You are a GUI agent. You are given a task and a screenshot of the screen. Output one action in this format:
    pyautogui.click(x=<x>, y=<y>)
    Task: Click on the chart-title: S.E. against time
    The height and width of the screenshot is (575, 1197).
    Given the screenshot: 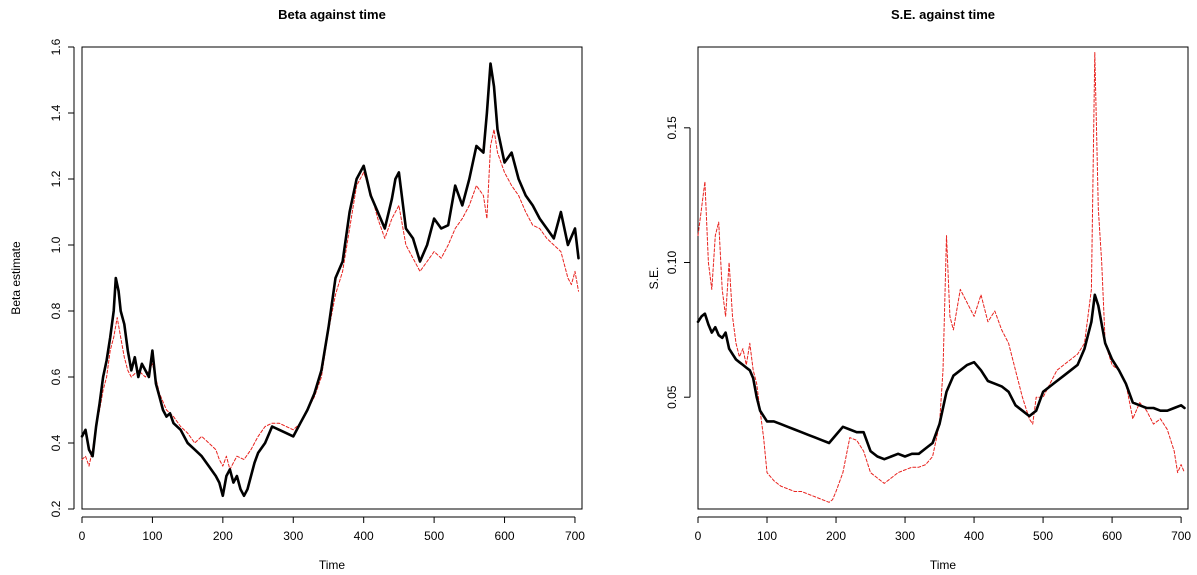 What is the action you would take?
    pyautogui.click(x=943, y=14)
    